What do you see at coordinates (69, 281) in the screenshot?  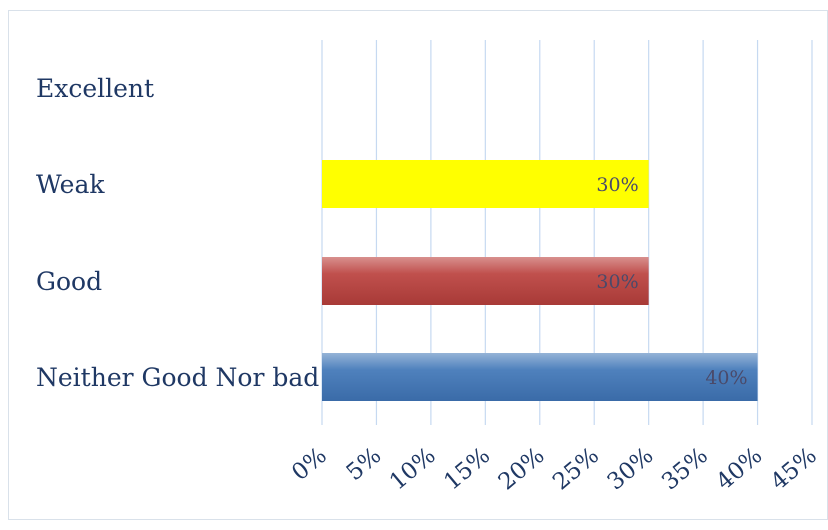 I see `category-label: Good` at bounding box center [69, 281].